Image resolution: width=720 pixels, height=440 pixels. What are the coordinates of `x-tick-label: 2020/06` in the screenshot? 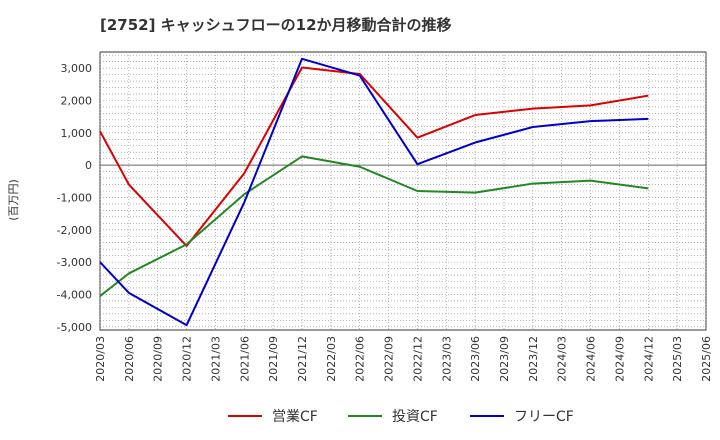 It's located at (129, 359).